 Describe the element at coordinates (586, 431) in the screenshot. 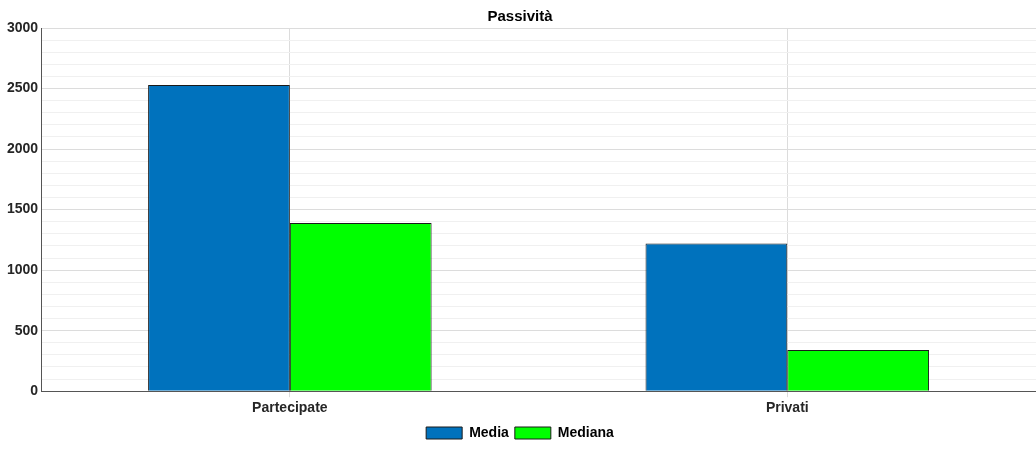

I see `legend-label: Mediana` at that location.